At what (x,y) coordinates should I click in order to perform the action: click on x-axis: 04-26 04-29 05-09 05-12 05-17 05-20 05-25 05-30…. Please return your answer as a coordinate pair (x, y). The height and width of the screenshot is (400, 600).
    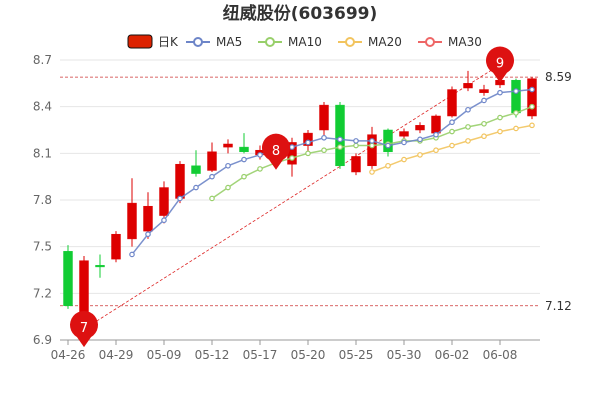
    Looking at the image, I should click on (295, 350).